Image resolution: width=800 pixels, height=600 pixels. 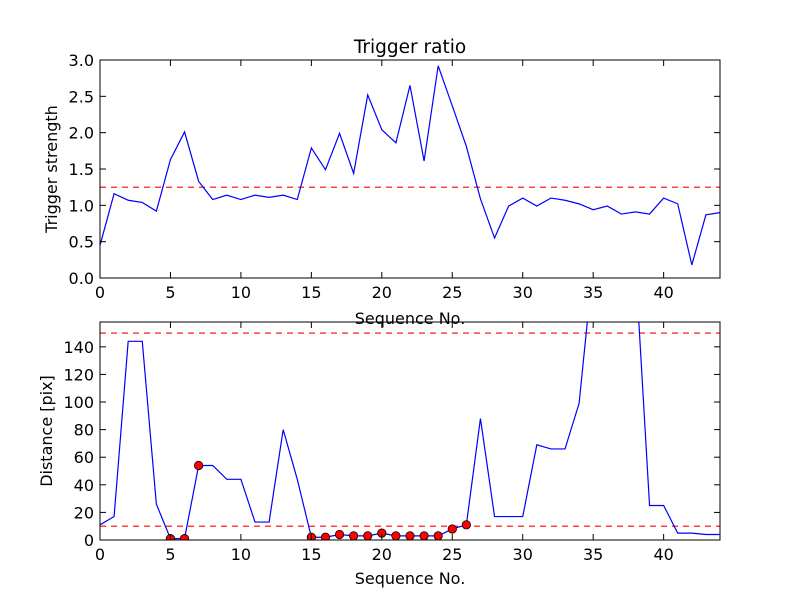 I want to click on y-tick-label: 60, so click(x=84, y=457).